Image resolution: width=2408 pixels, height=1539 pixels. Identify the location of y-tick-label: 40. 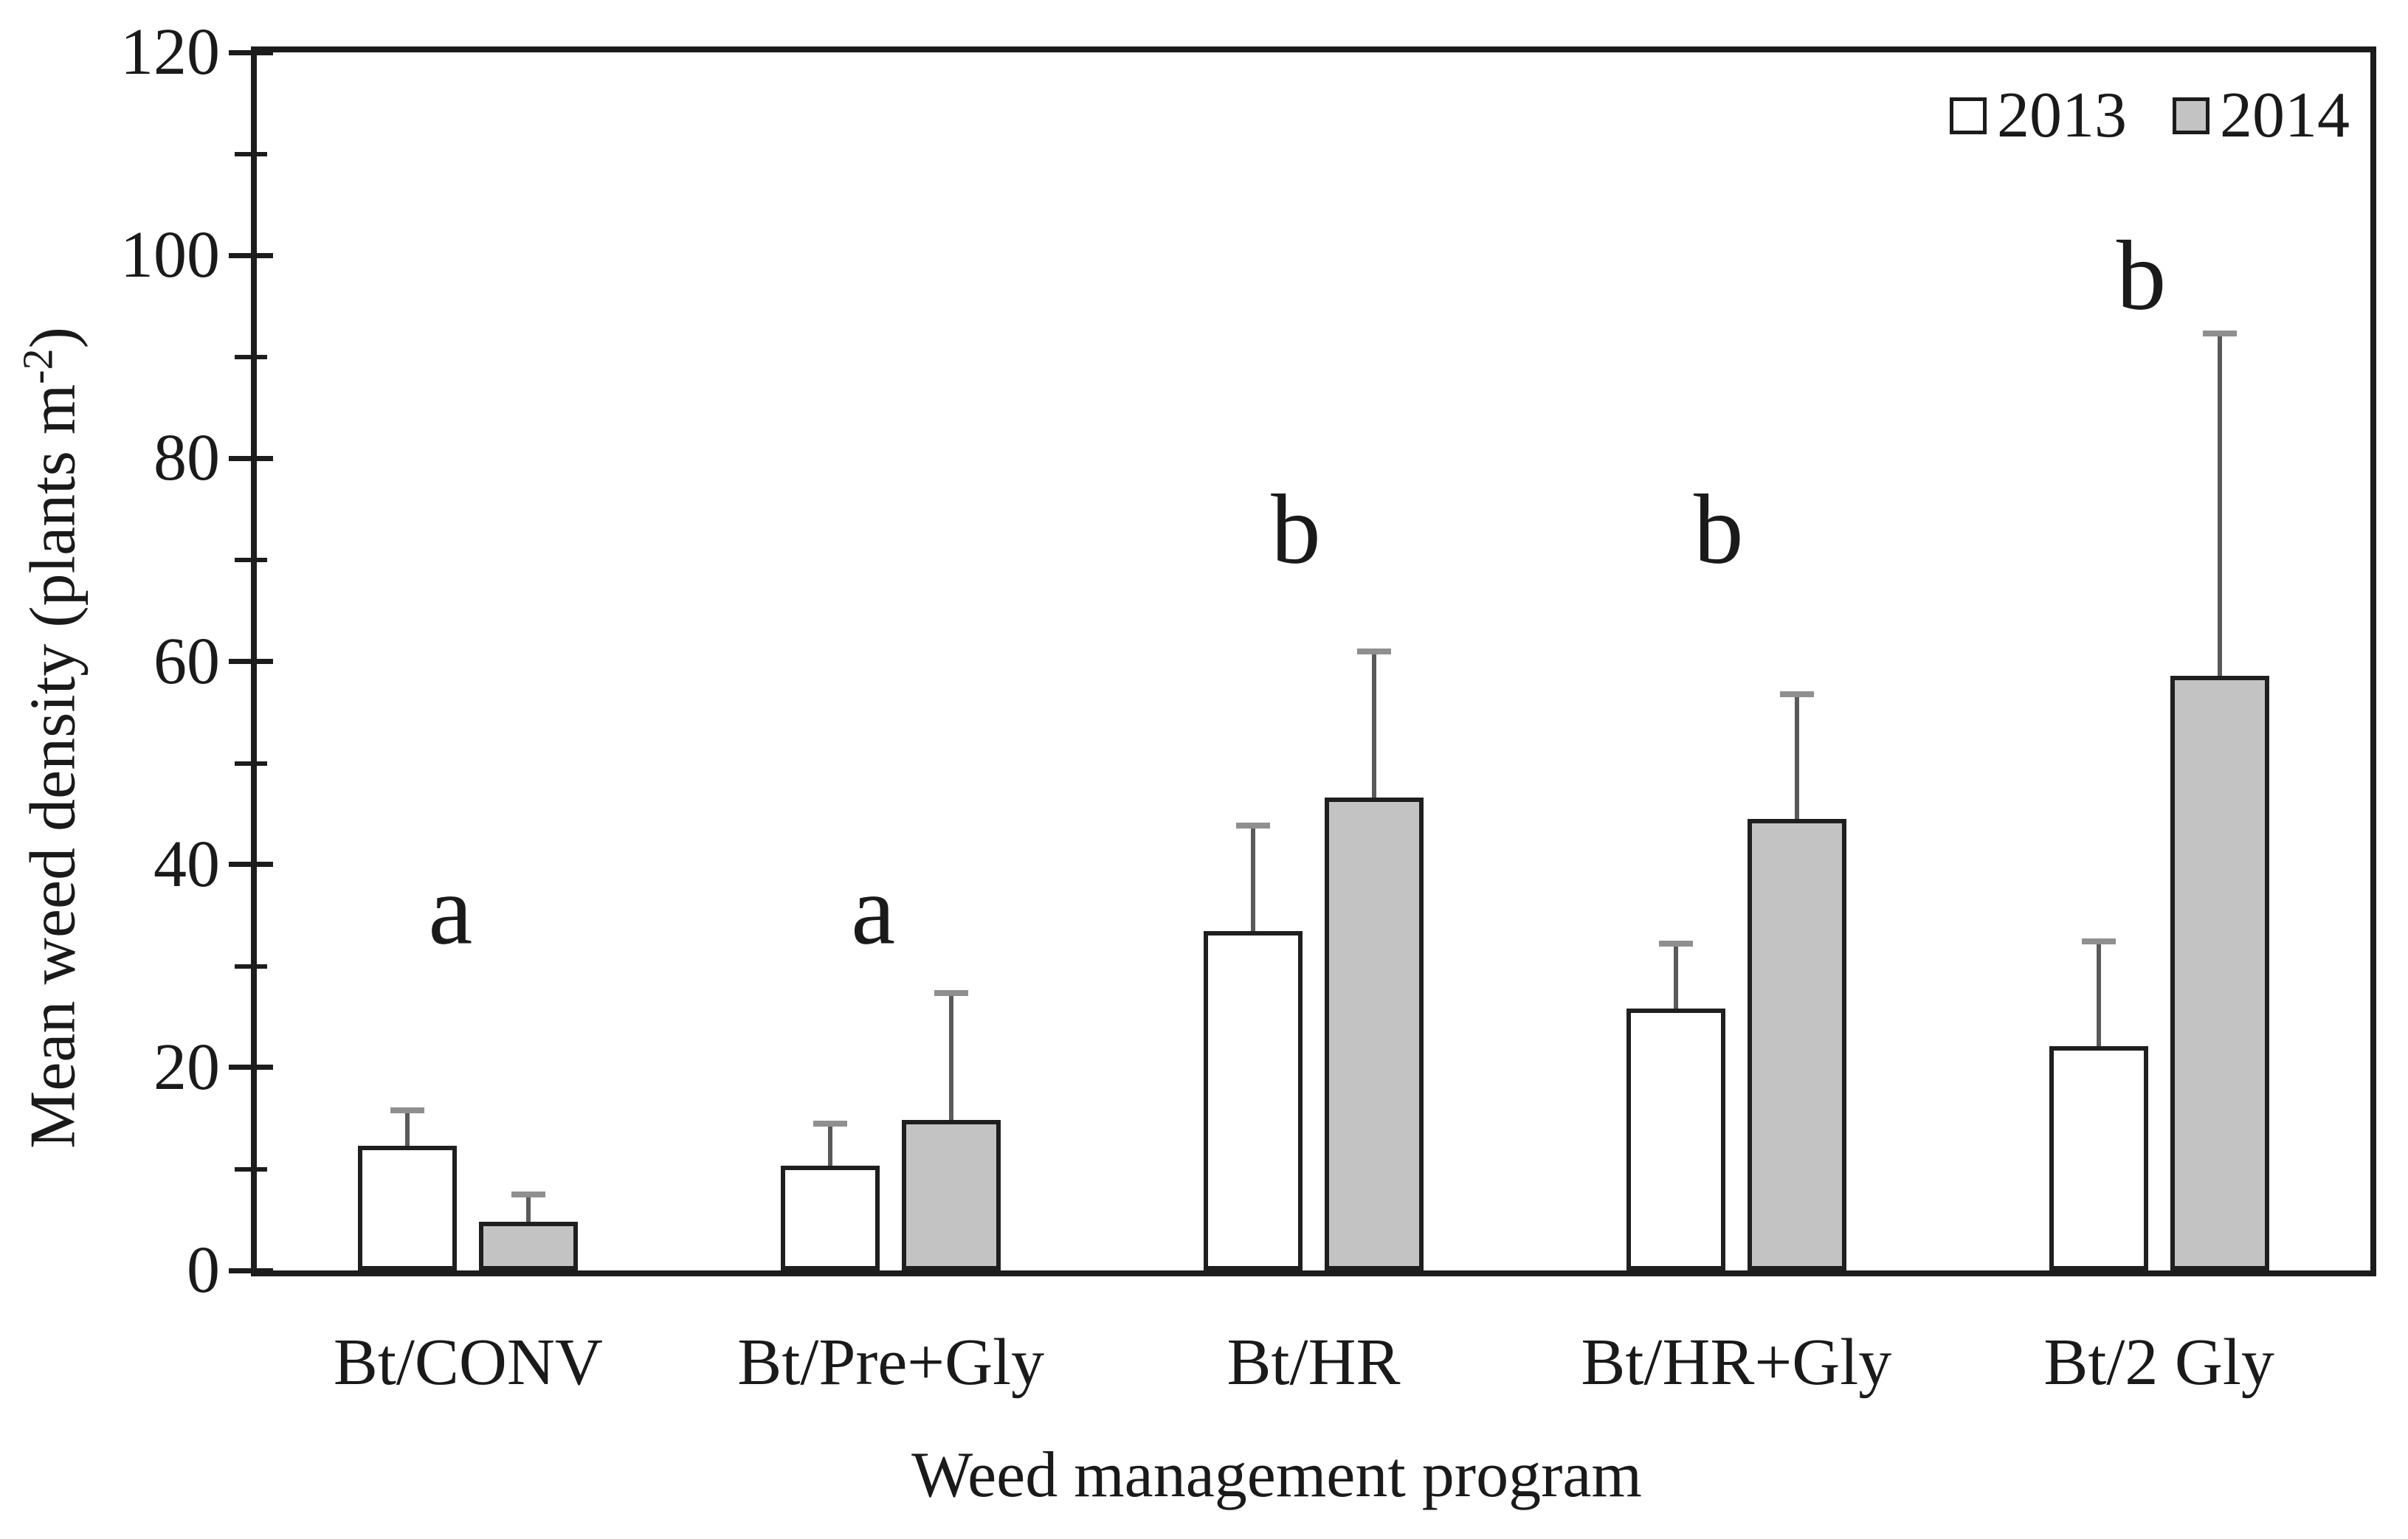
(186, 864).